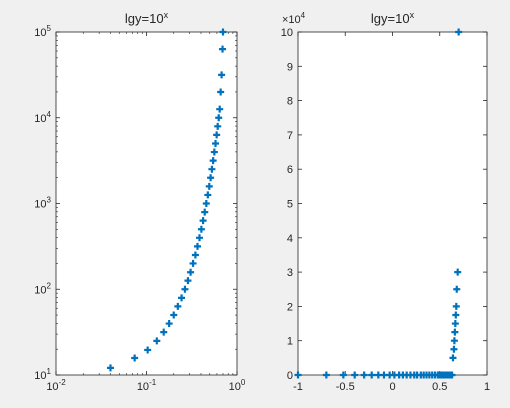  Describe the element at coordinates (147, 385) in the screenshot. I see `x-tick-label: 10⁻¹` at that location.